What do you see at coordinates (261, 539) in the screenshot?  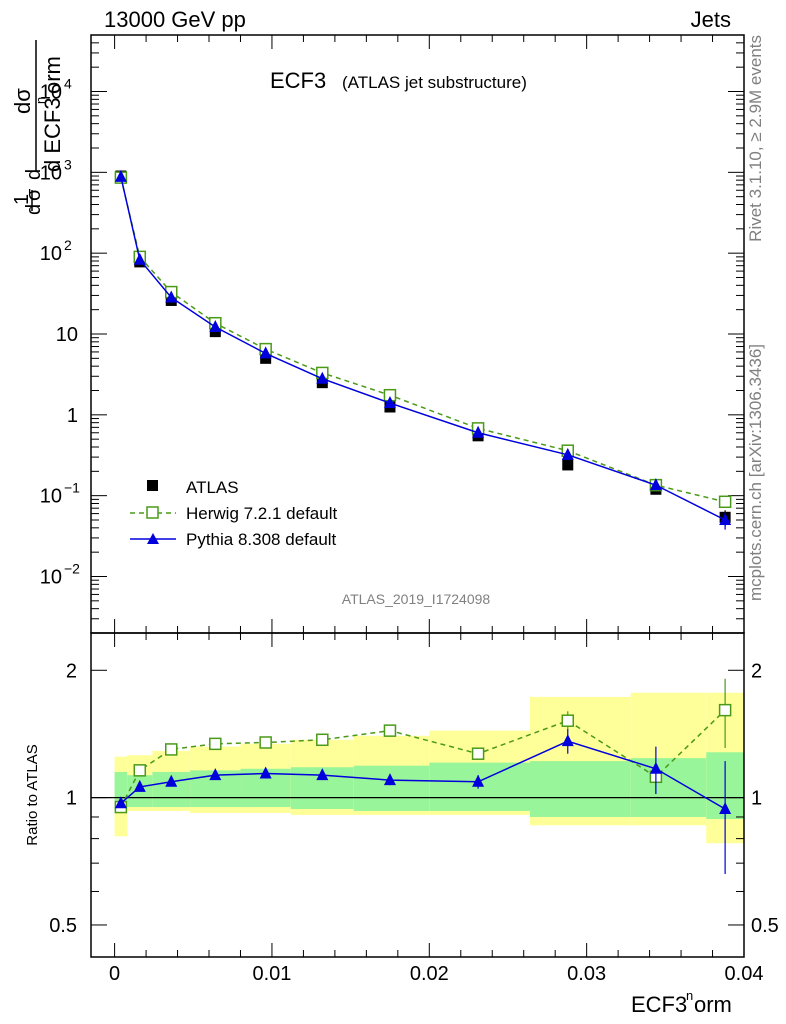 I see `legend-label-pythia: Pythia 8.308 default` at bounding box center [261, 539].